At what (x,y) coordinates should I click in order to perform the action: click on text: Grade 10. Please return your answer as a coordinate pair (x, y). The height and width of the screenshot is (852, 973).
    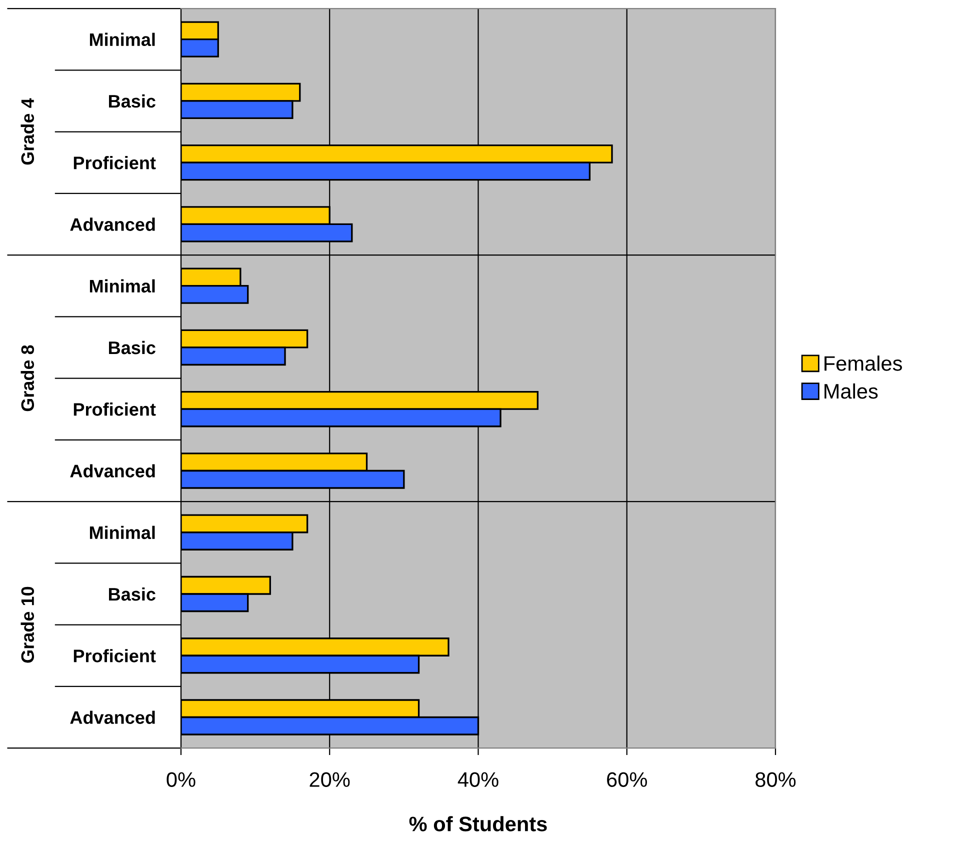
    Looking at the image, I should click on (27, 624).